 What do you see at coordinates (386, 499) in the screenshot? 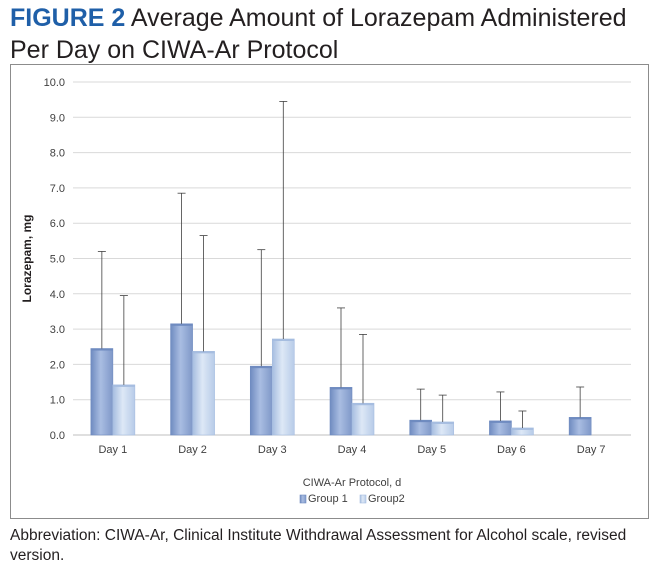
I see `legend-label-2: Group2` at bounding box center [386, 499].